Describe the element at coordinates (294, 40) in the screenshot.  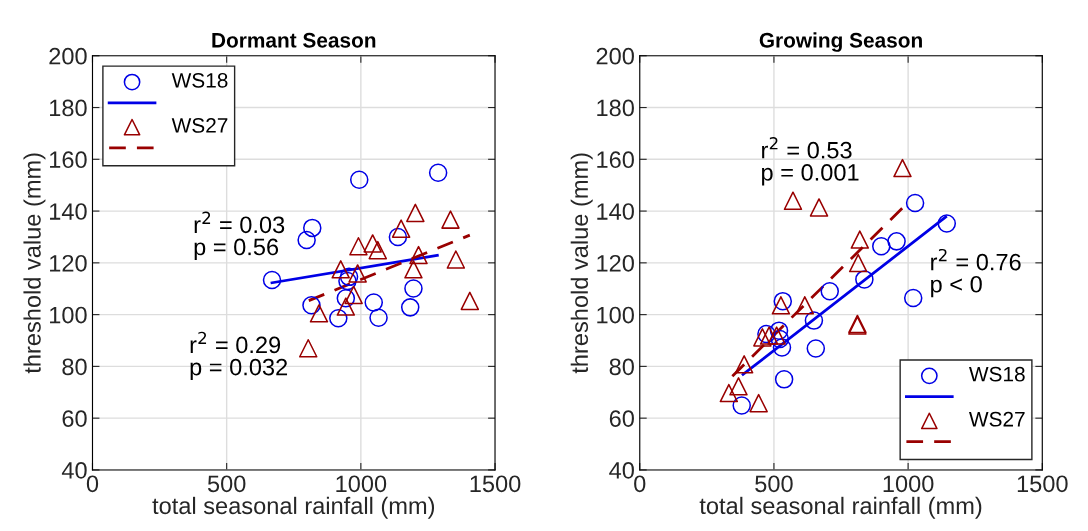
I see `chart-title: Dormant Season` at that location.